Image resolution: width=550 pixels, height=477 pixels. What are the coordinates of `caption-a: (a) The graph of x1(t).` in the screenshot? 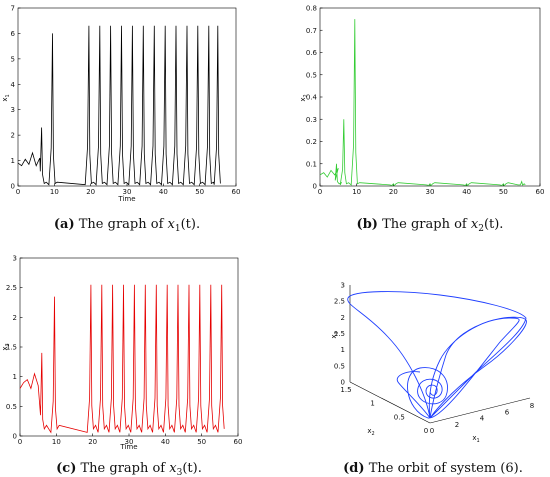 It's located at (127, 225).